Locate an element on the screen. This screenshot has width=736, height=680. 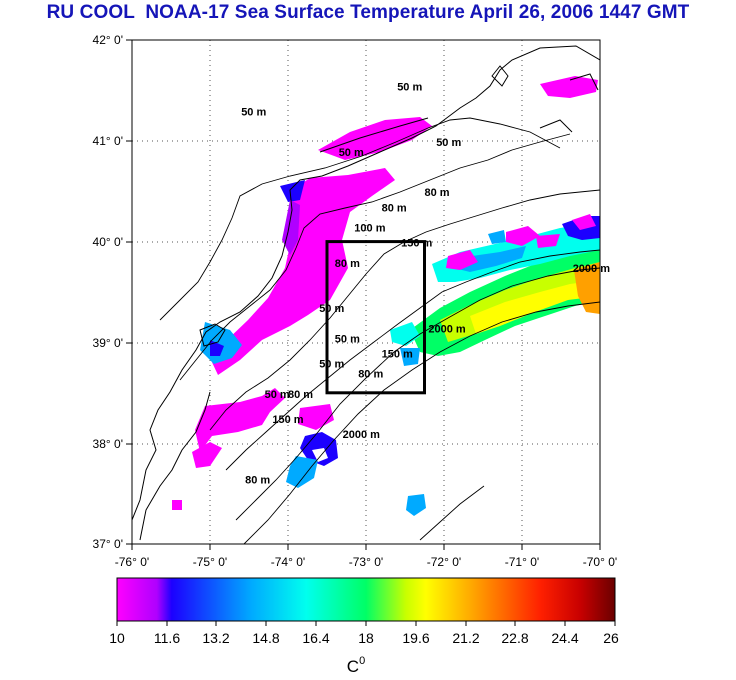
lon-label-76: -76° 0' is located at coordinates (132, 562).